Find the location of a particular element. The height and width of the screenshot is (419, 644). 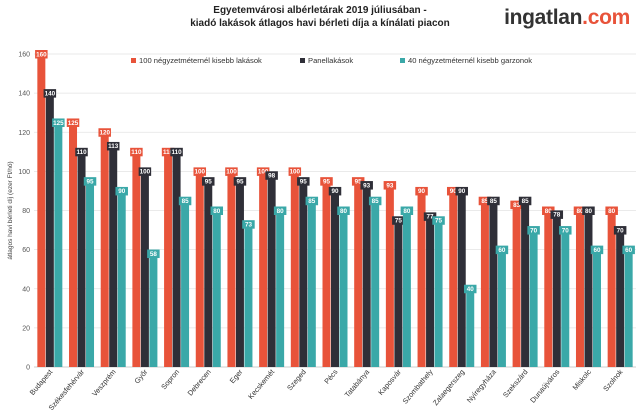

data-label: 40 is located at coordinates (471, 289).